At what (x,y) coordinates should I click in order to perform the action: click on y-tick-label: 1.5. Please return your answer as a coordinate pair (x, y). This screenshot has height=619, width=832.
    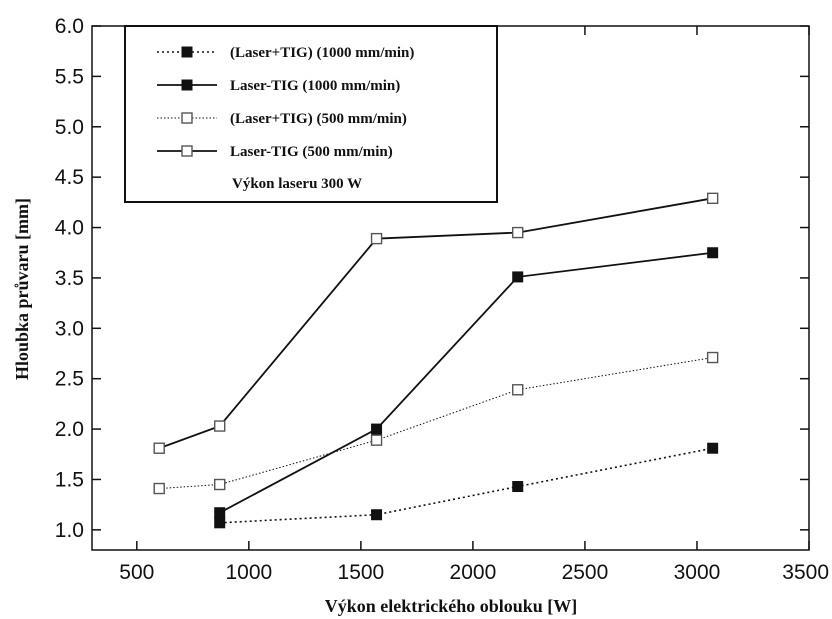
    Looking at the image, I should click on (69, 479).